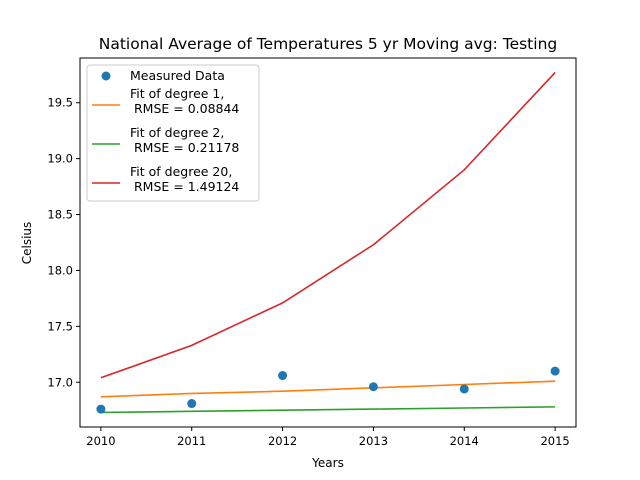 The width and height of the screenshot is (640, 480). What do you see at coordinates (328, 437) in the screenshot?
I see `x-axis: 2010 2011 2012 2013 2014 2015` at bounding box center [328, 437].